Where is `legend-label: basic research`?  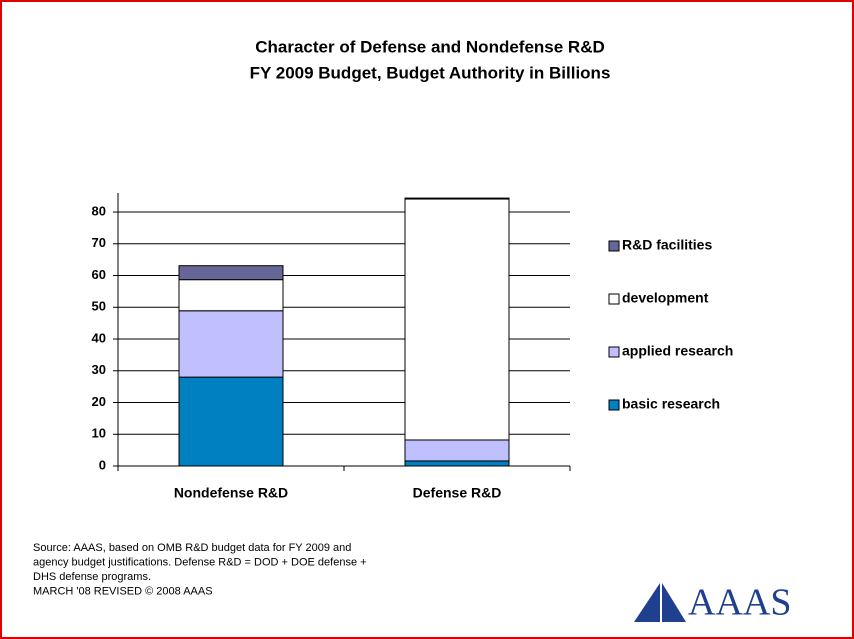 legend-label: basic research is located at coordinates (671, 404).